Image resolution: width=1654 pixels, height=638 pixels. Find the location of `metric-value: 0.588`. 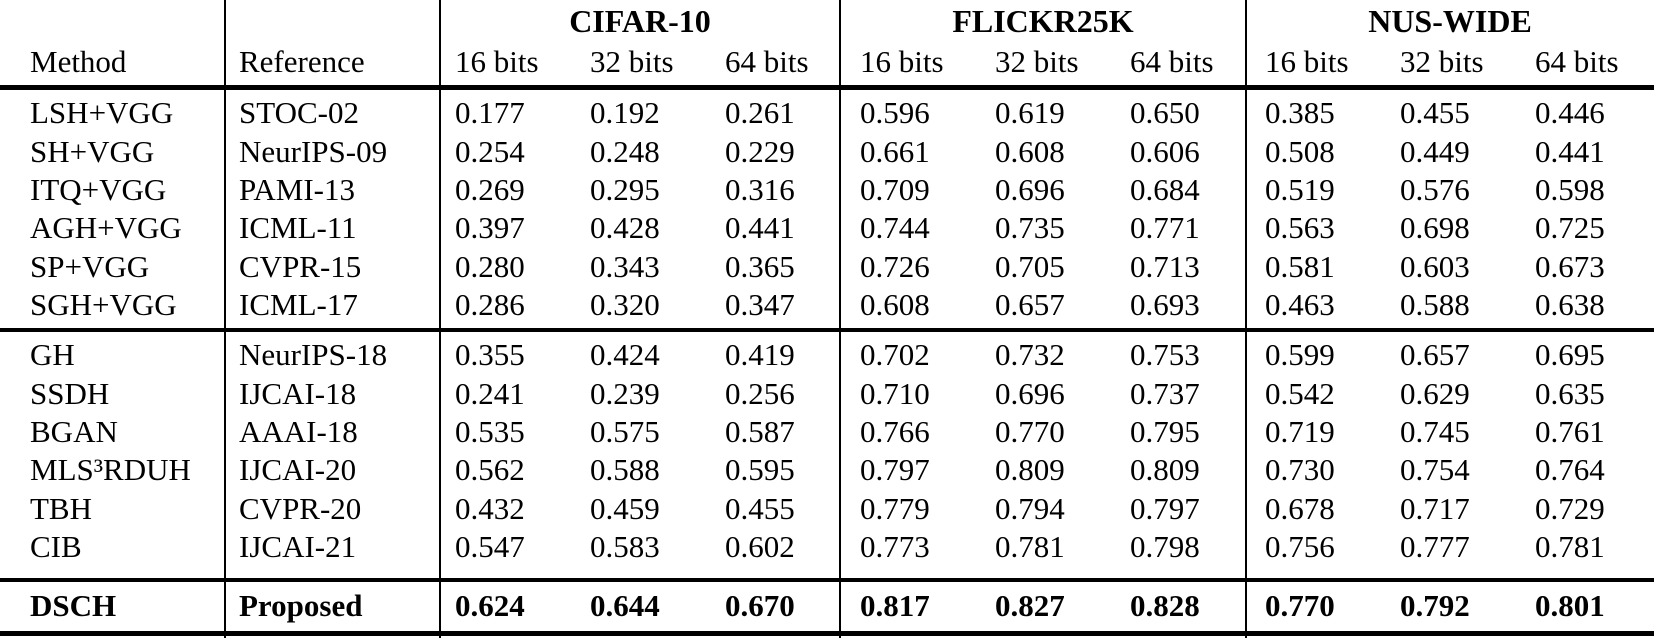

metric-value: 0.588 is located at coordinates (1435, 305).